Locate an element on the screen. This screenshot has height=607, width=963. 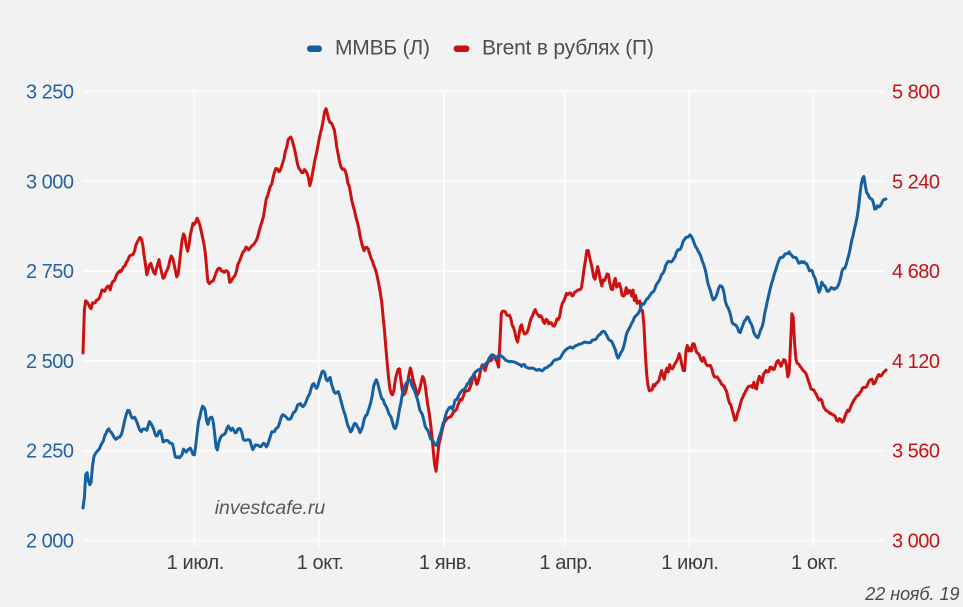
svg-text: 5 240 is located at coordinates (916, 182).